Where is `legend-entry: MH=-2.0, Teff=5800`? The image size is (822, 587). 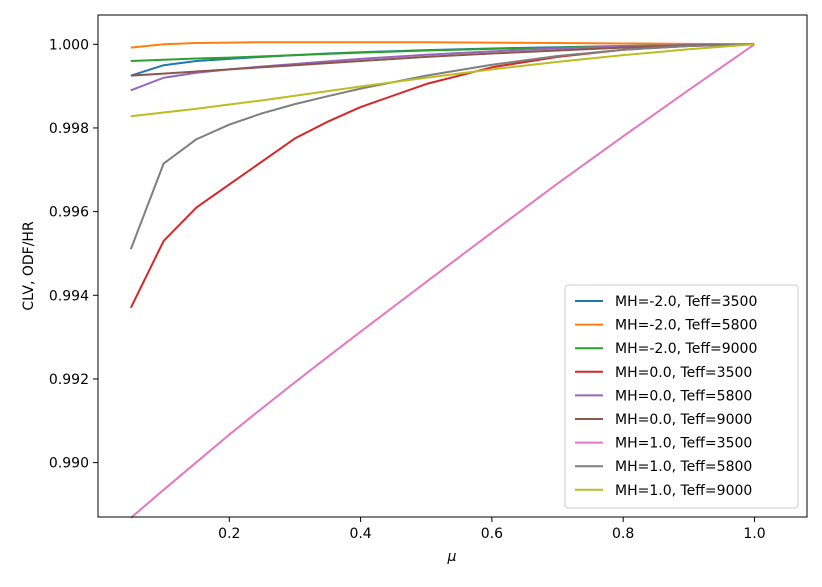
legend-entry: MH=-2.0, Teff=5800 is located at coordinates (686, 326).